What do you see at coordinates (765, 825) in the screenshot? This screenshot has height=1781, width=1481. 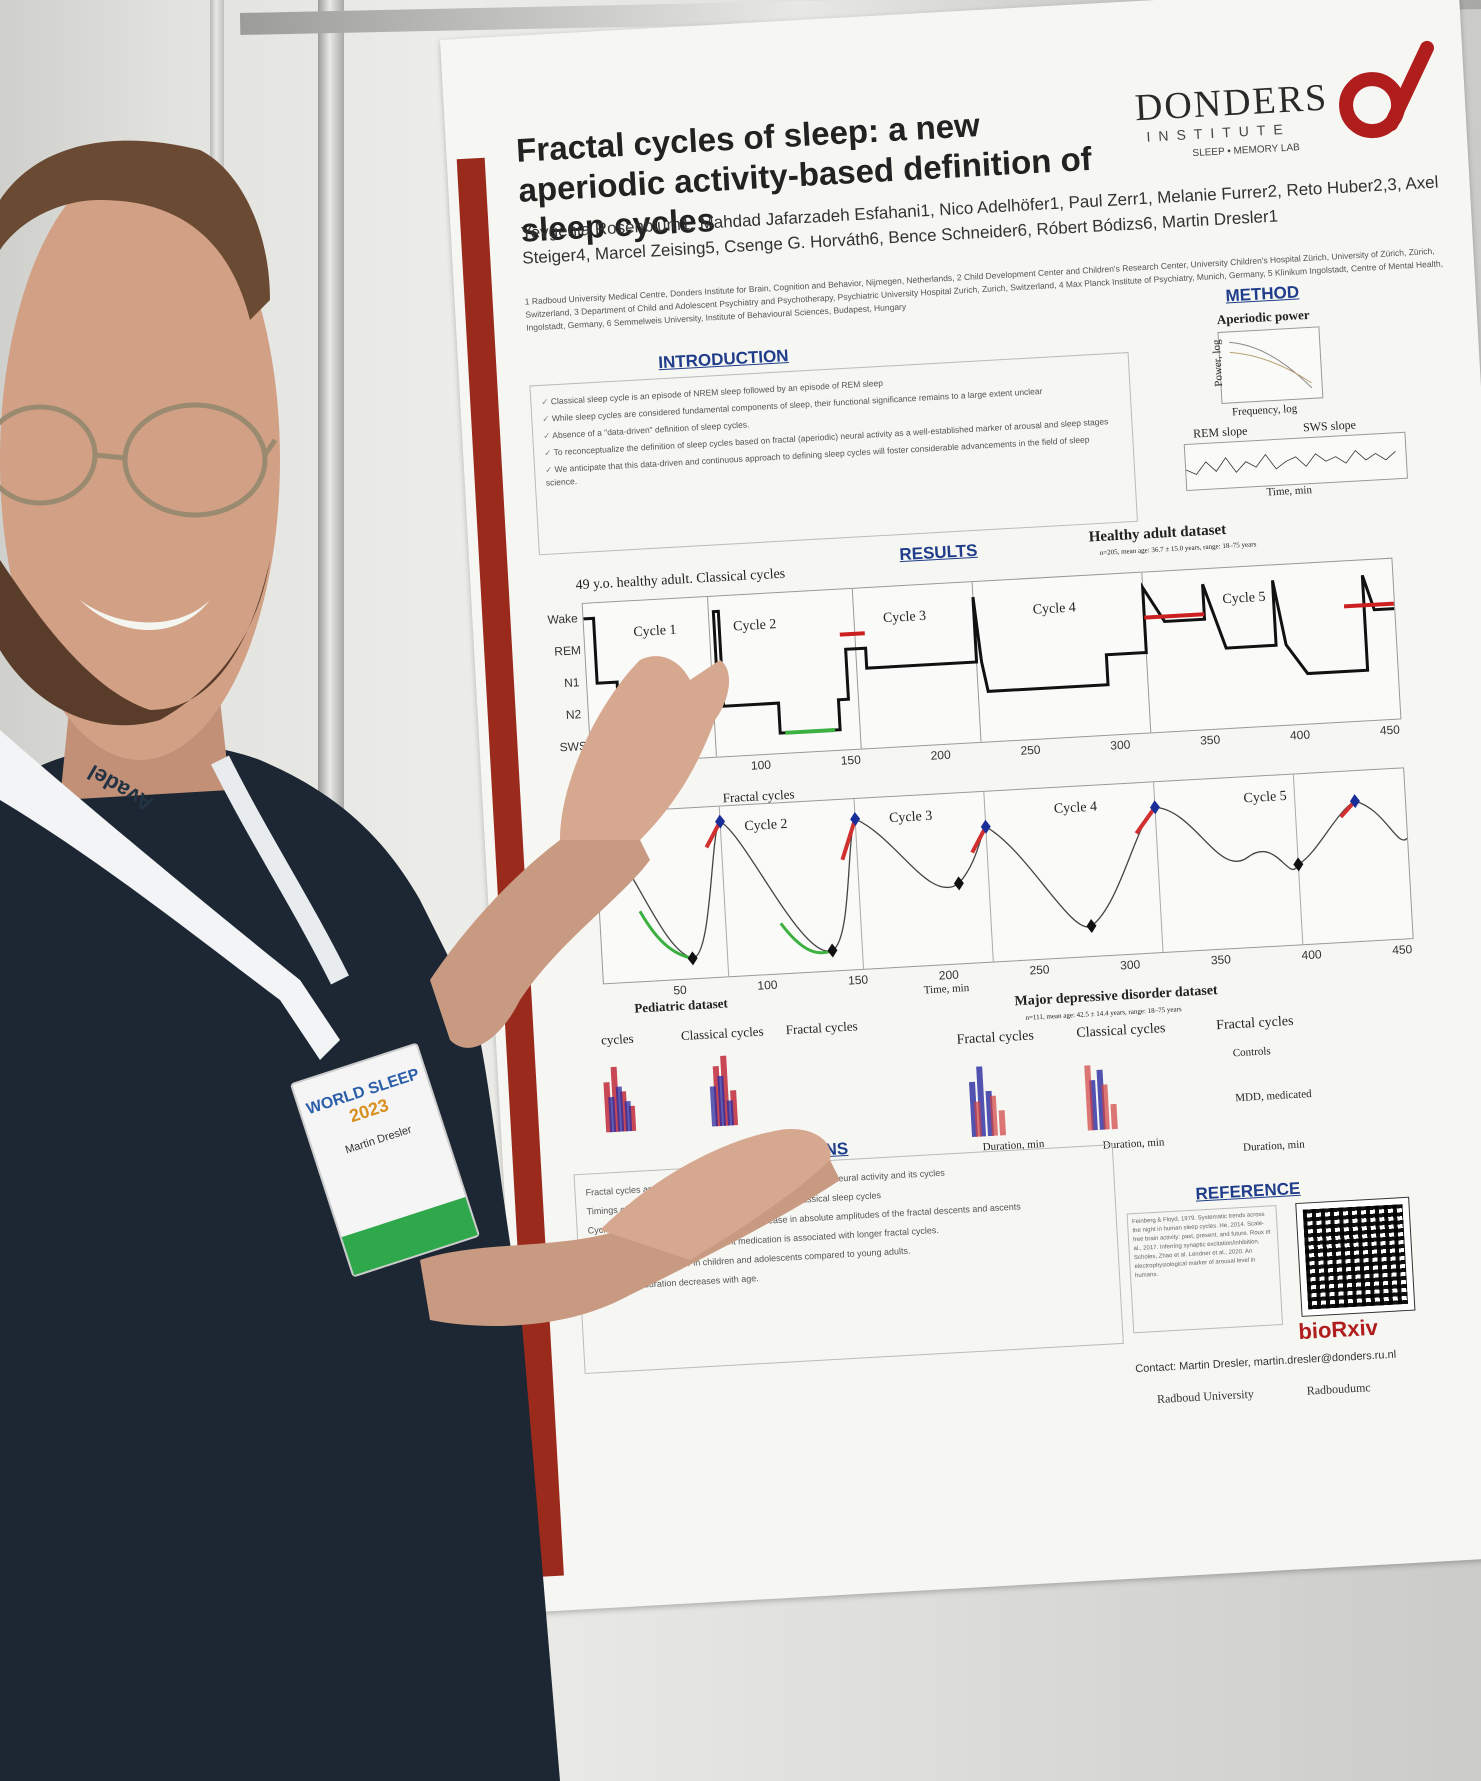 I see `fractal-cycle-label: Cycle 2` at bounding box center [765, 825].